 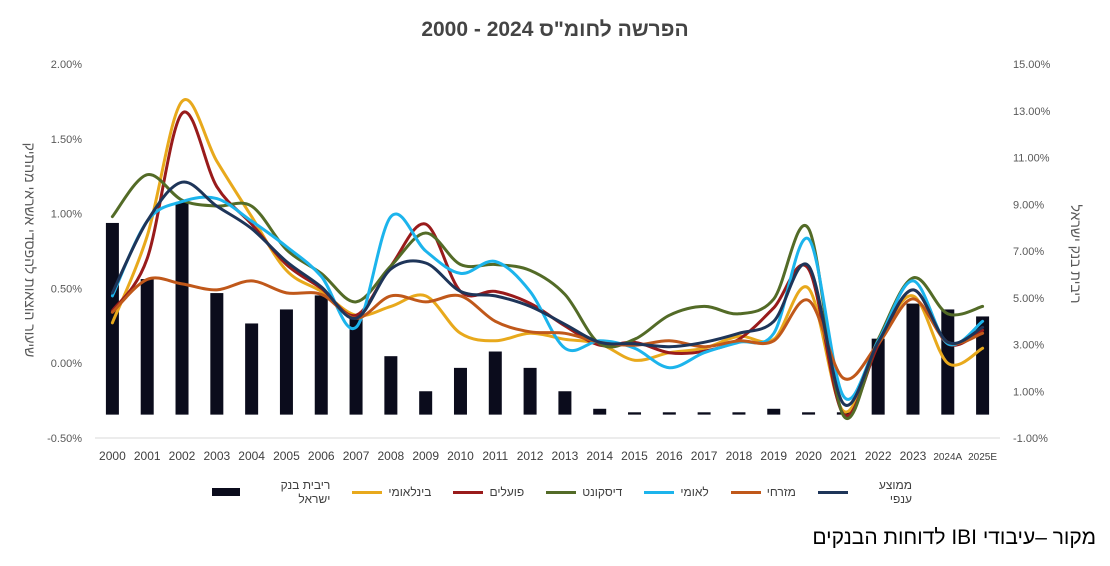 I want to click on right-tick-label: 13.00%, so click(x=1032, y=112).